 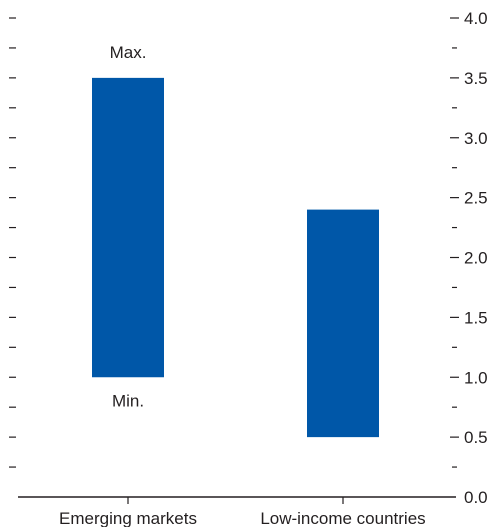 I want to click on y-tick-label: 2.5, so click(x=476, y=198).